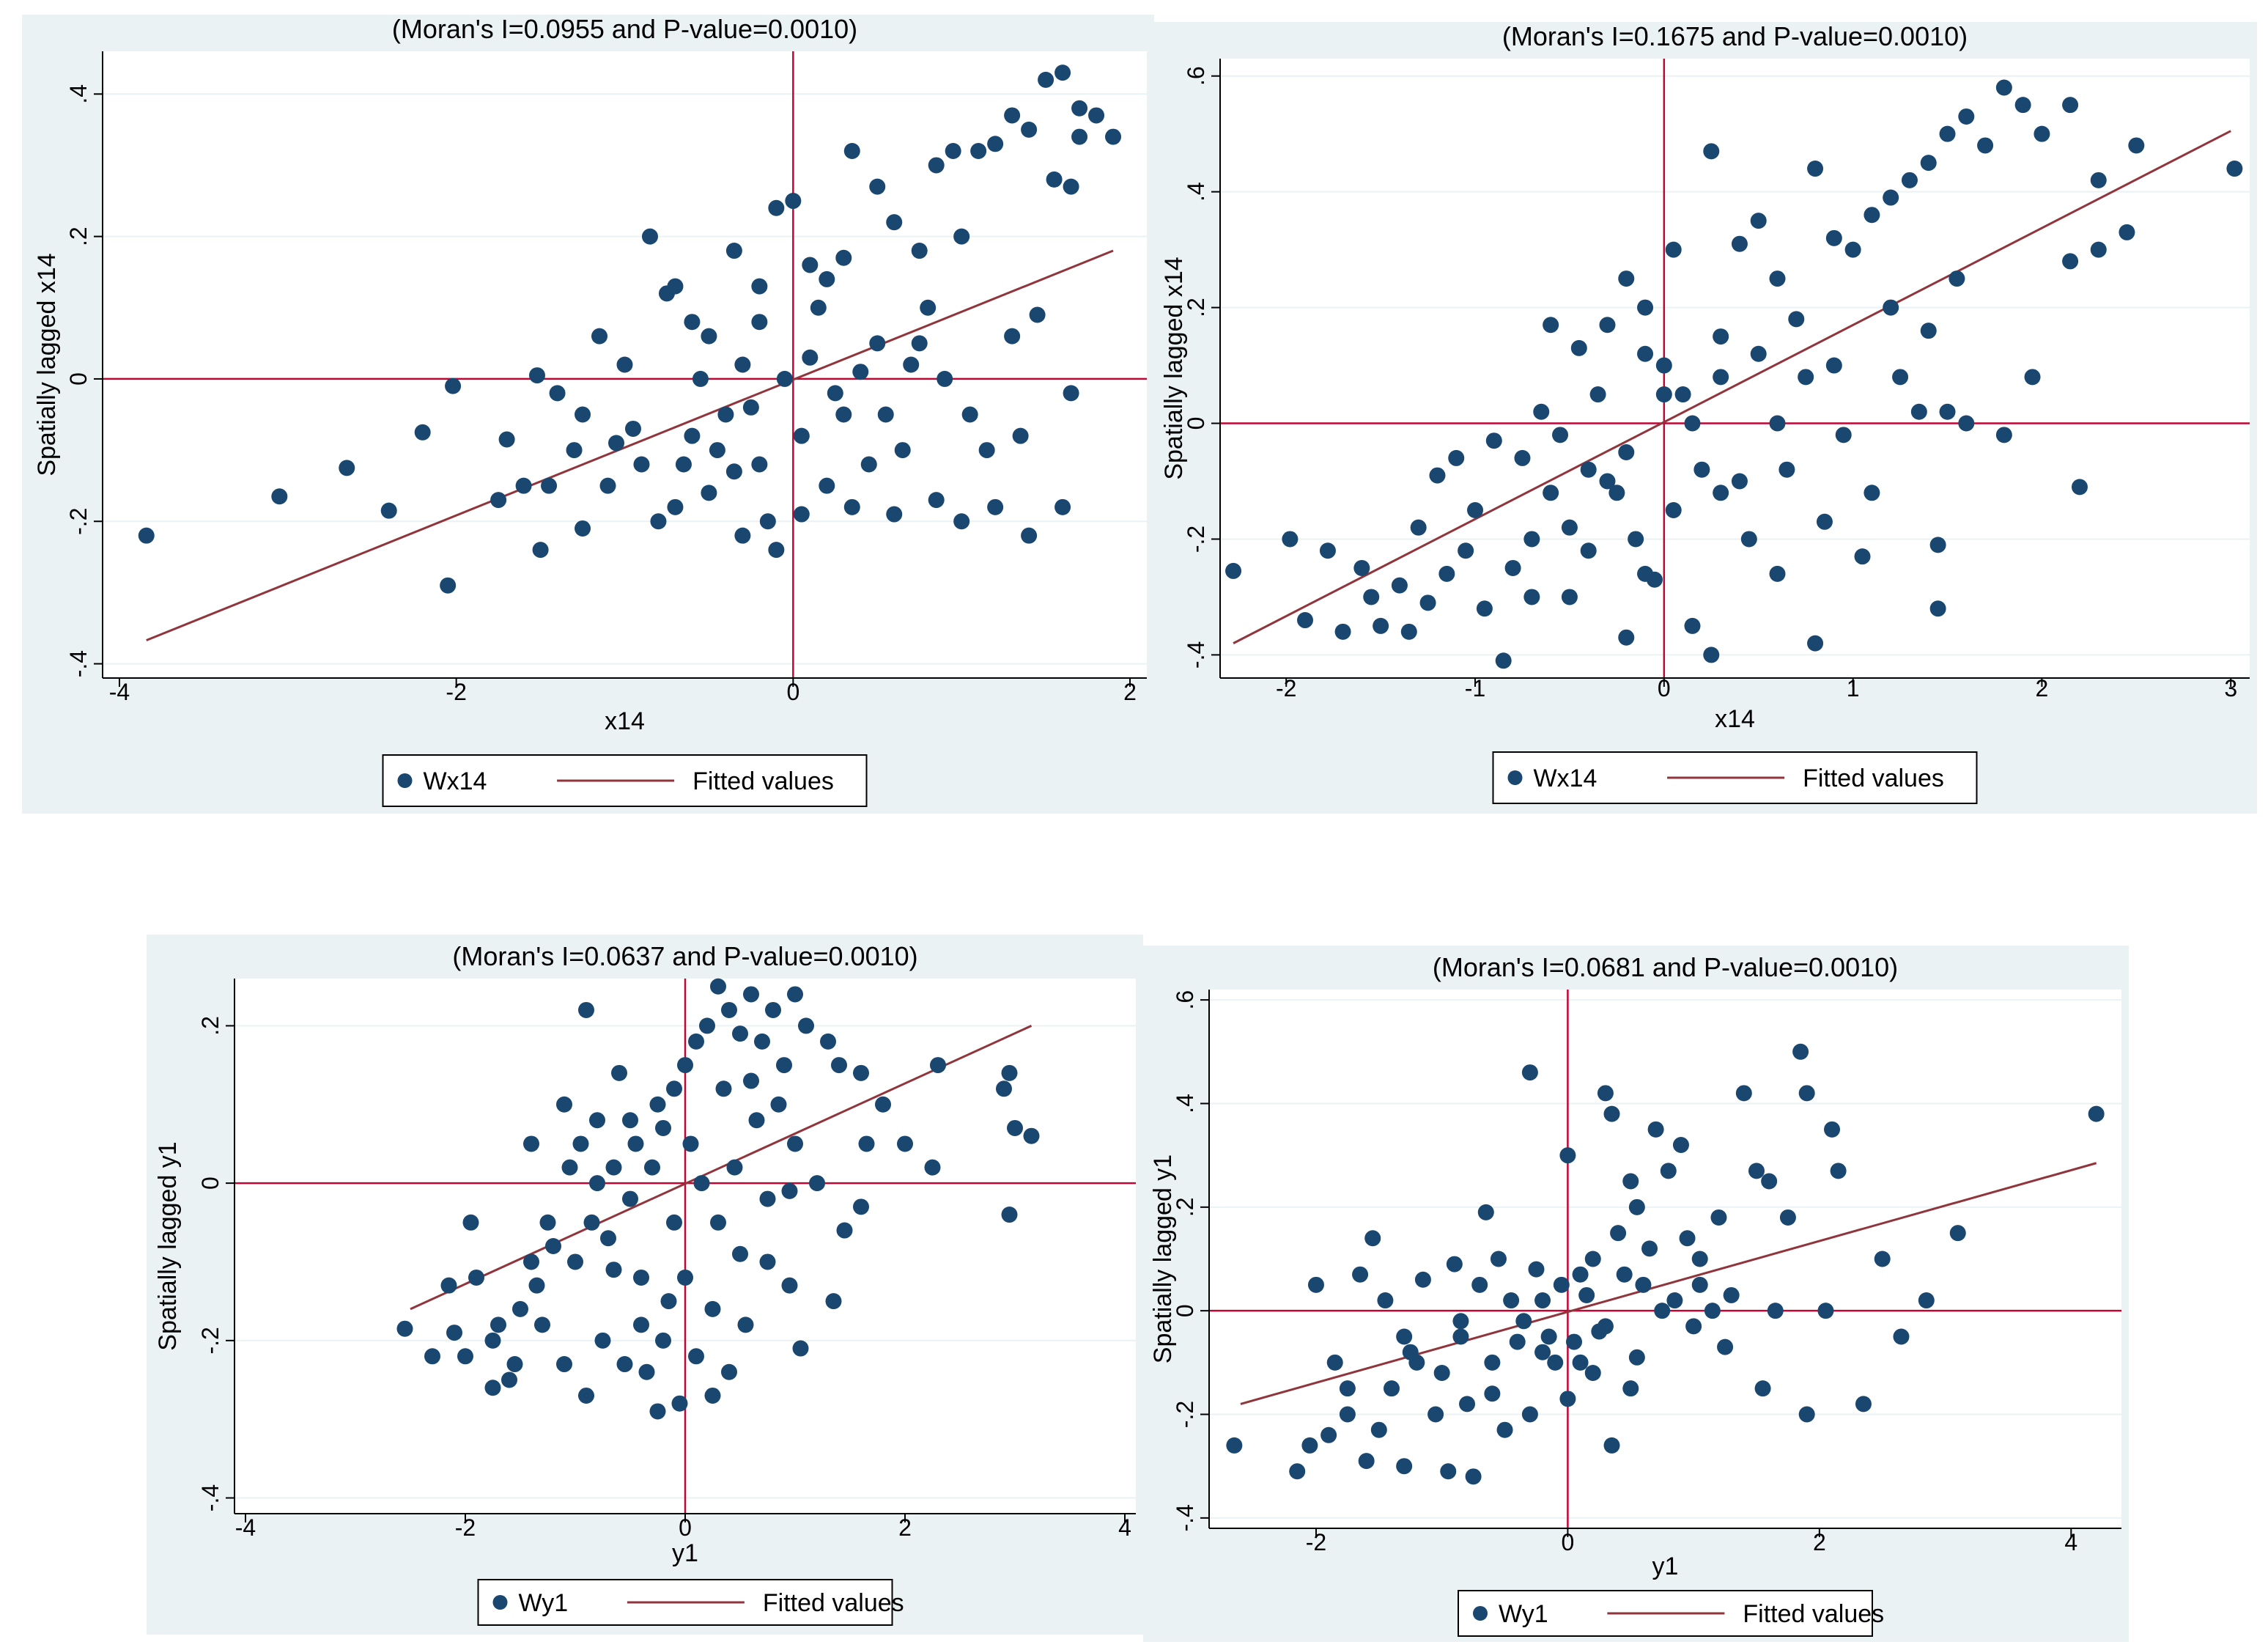 The image size is (2268, 1650). I want to click on y-axis-label: Spatially lagged y1, so click(1163, 1259).